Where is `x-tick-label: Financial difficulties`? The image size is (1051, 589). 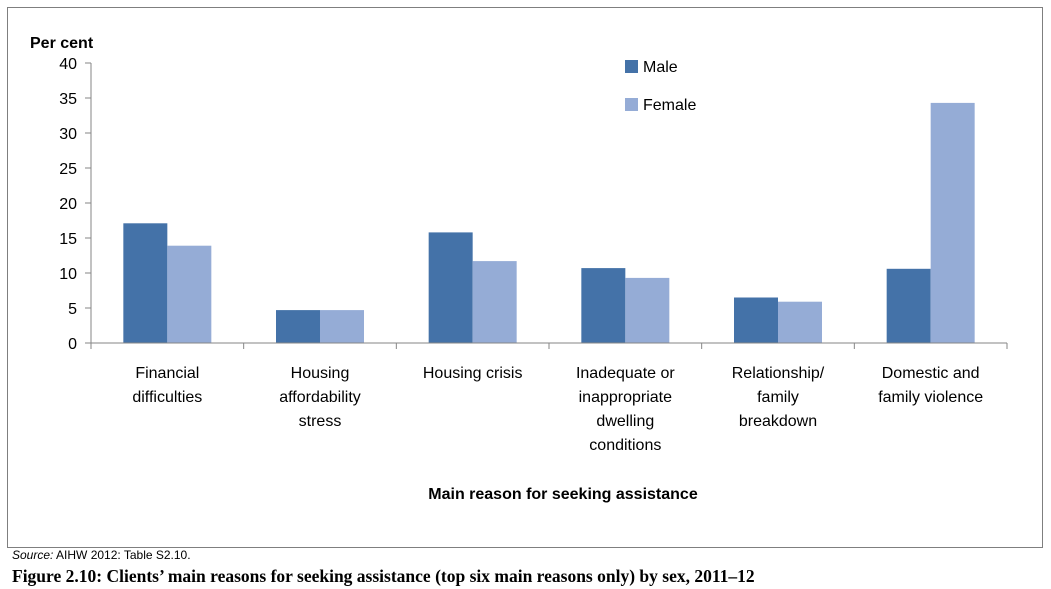
x-tick-label: Financial difficulties is located at coordinates (167, 385).